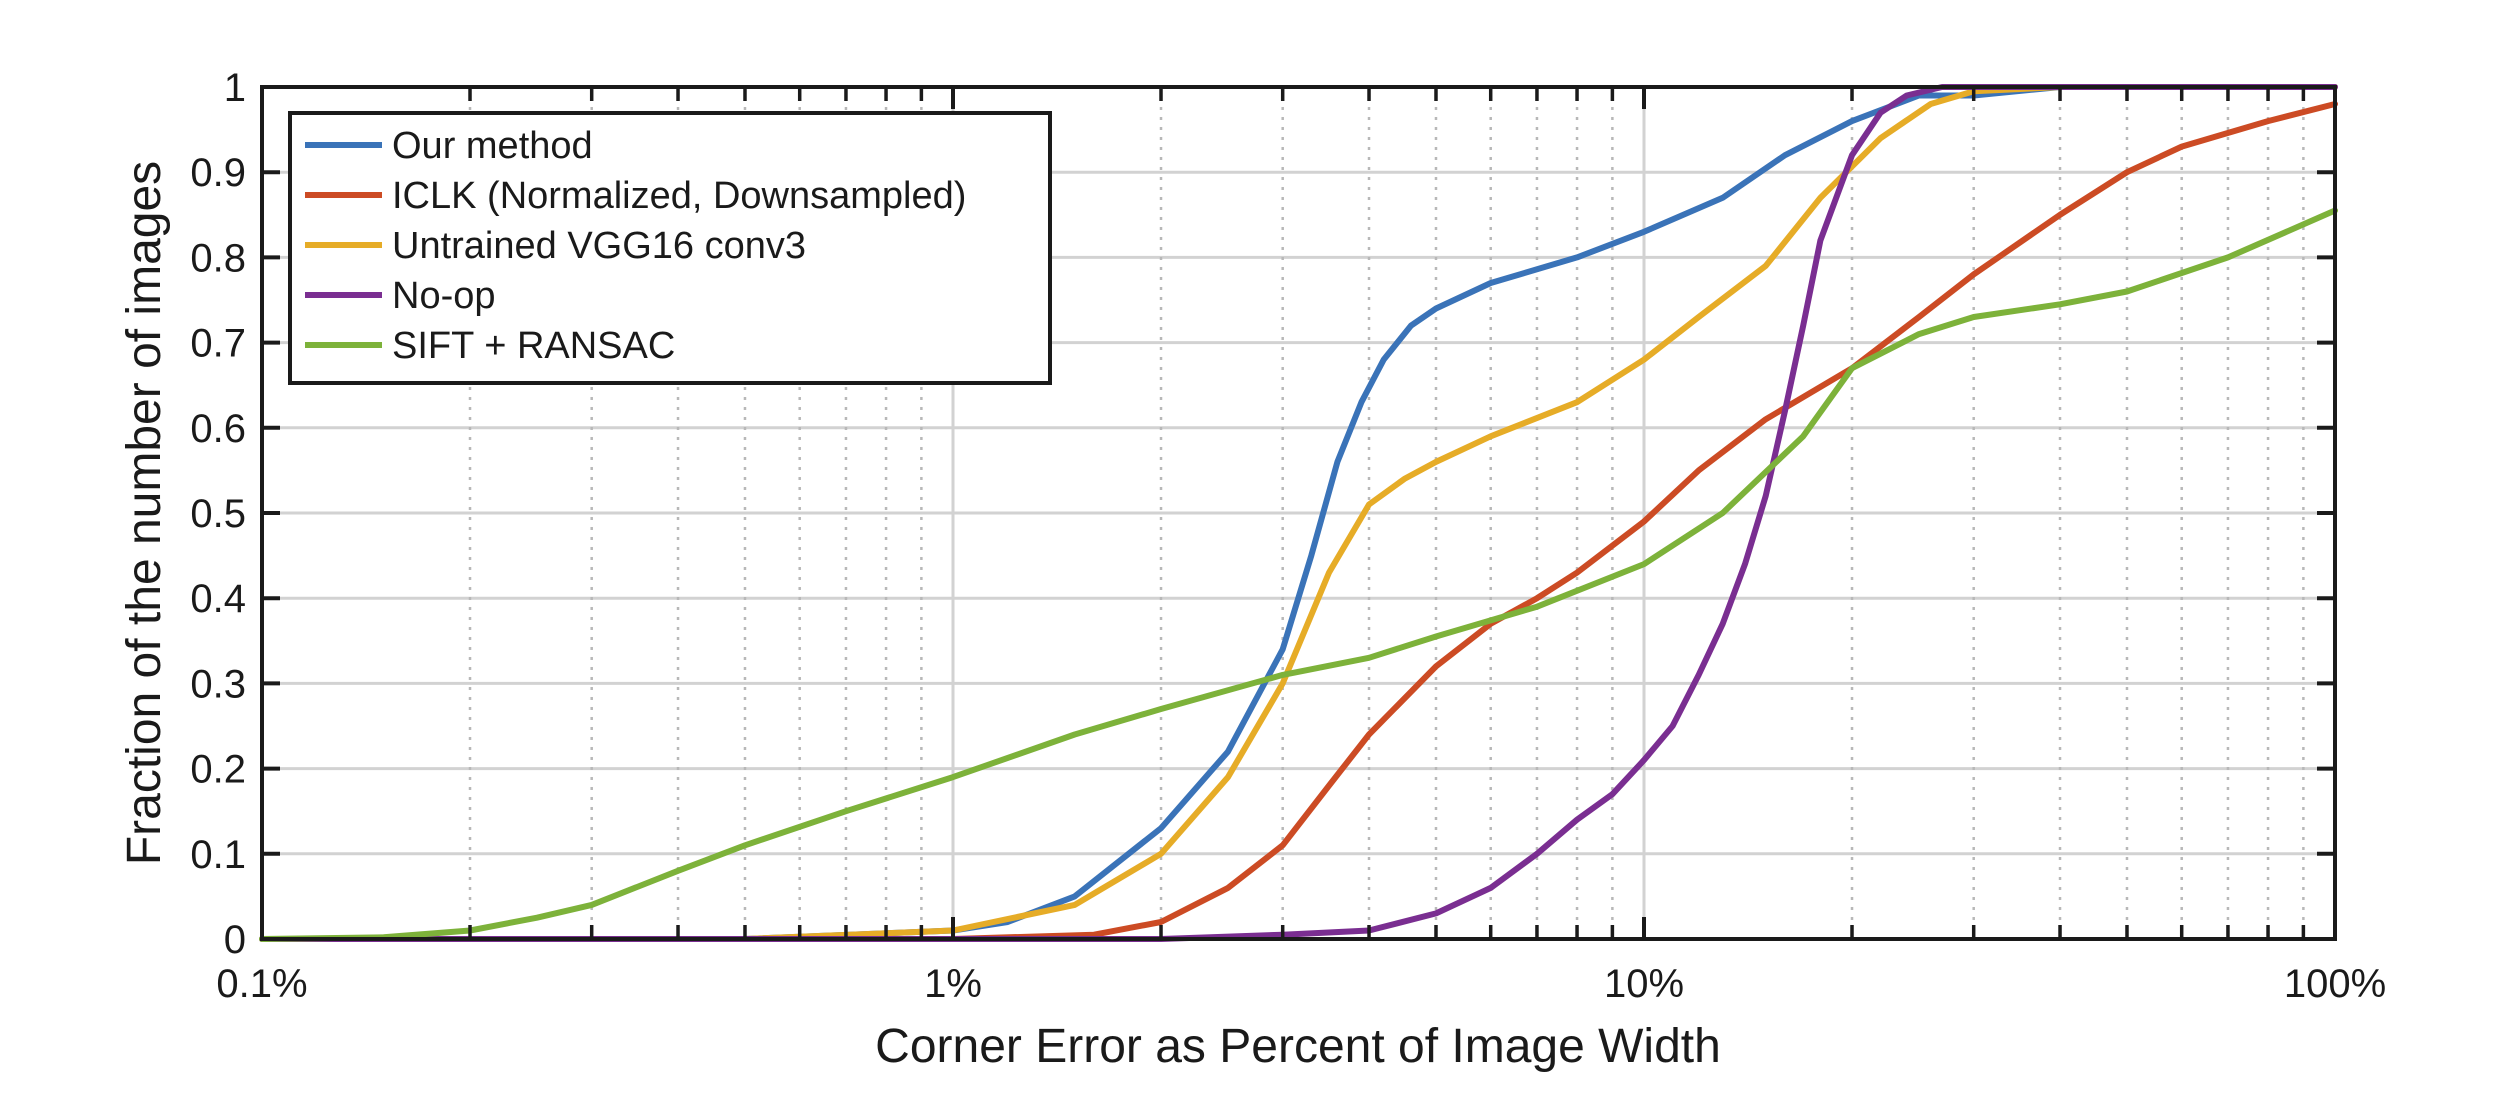  Describe the element at coordinates (261, 984) in the screenshot. I see `x-tick-label: 0.1%` at that location.